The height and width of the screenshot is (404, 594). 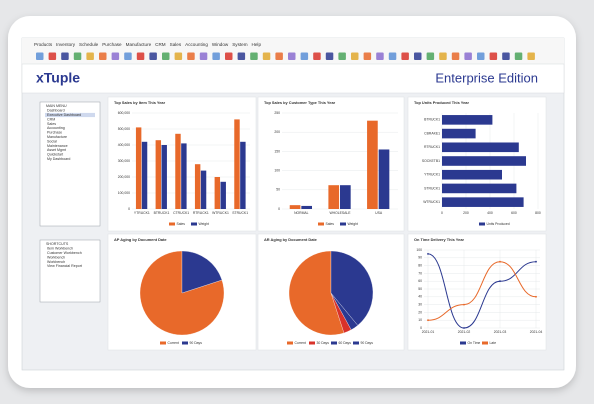 I want to click on sidebar-item: Quickstart, so click(x=55, y=155).